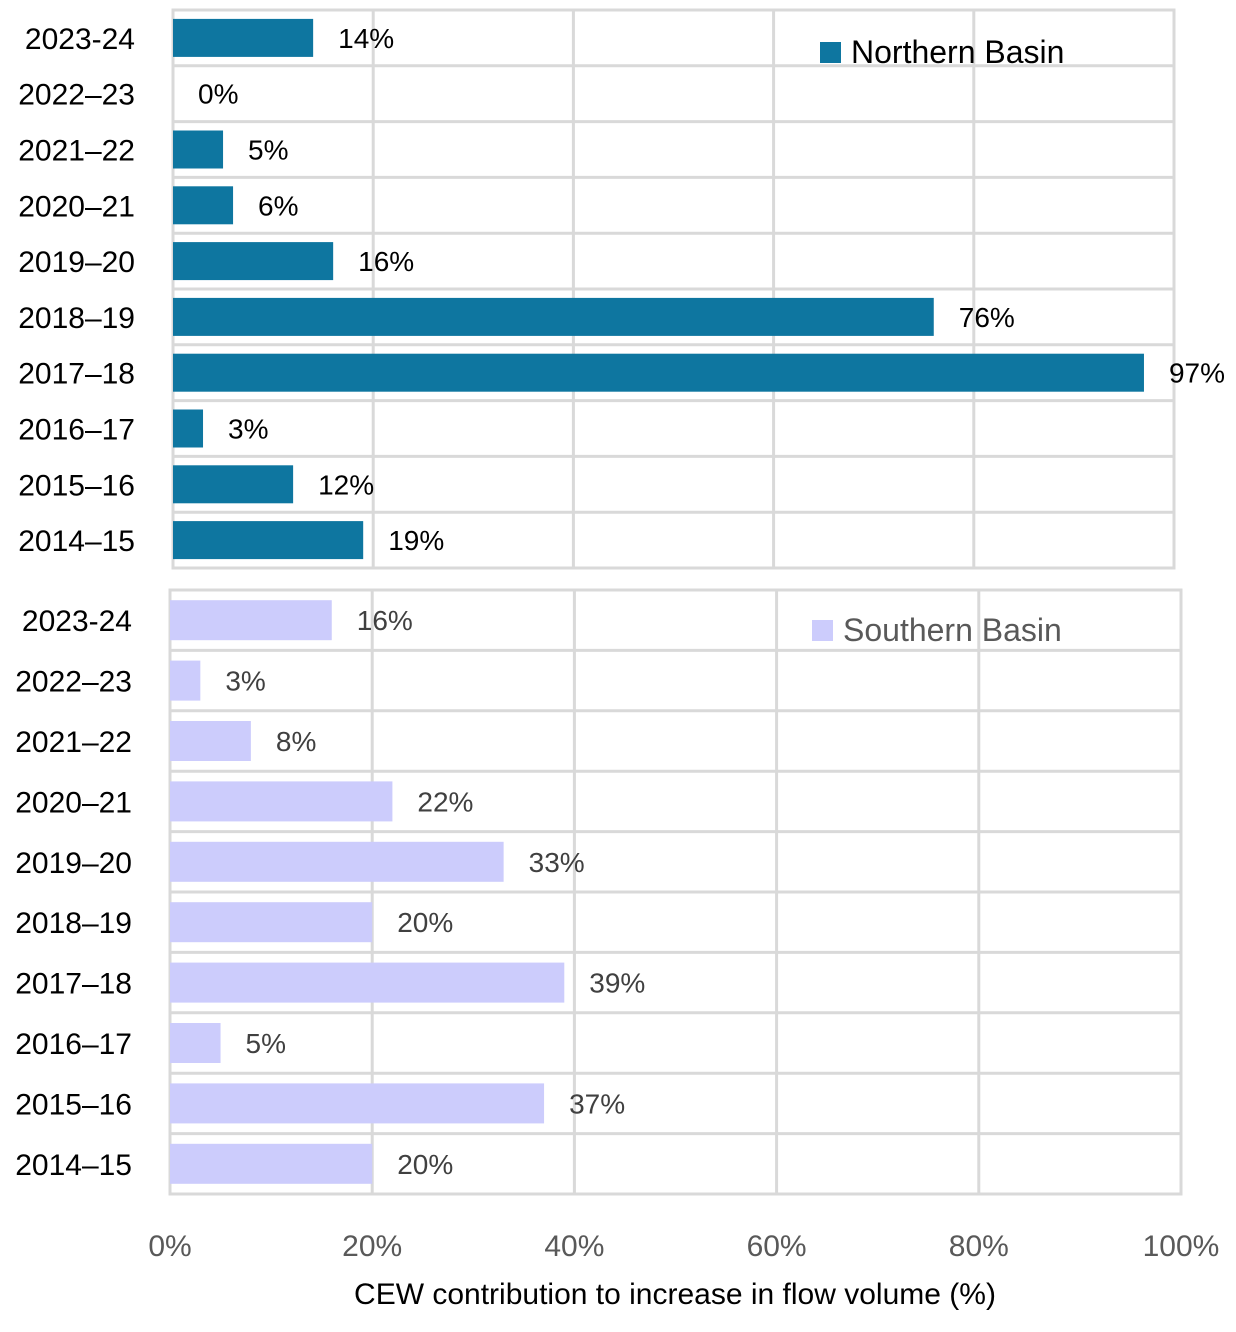 This screenshot has width=1236, height=1332. What do you see at coordinates (952, 630) in the screenshot?
I see `legend-label: Southern Basin` at bounding box center [952, 630].